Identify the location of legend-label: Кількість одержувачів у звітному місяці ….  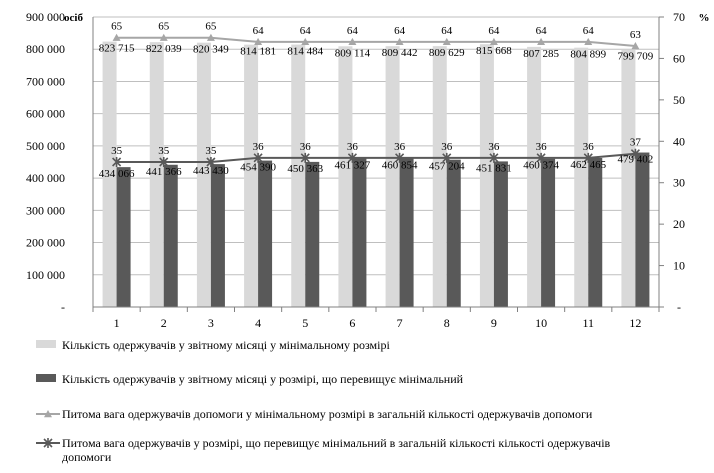
(263, 379).